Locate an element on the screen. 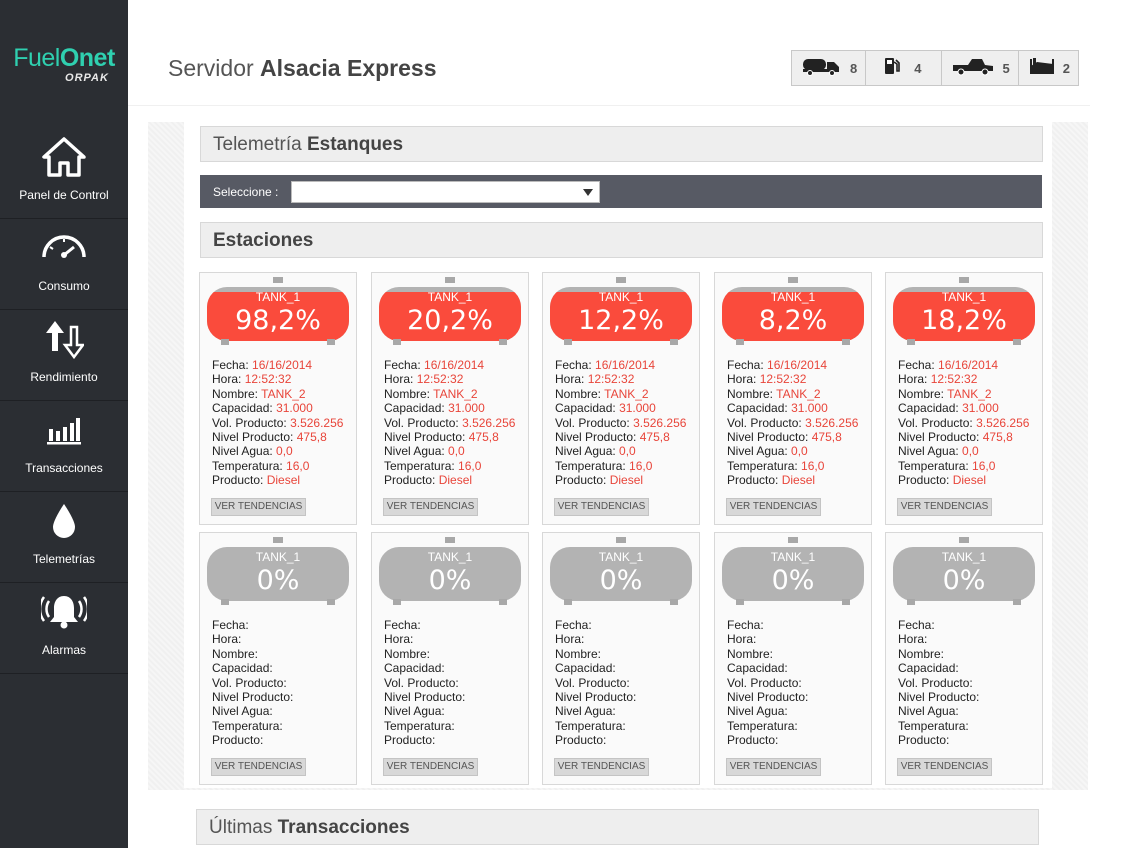  info-row-producto: Producto: Diesel is located at coordinates (449, 480).